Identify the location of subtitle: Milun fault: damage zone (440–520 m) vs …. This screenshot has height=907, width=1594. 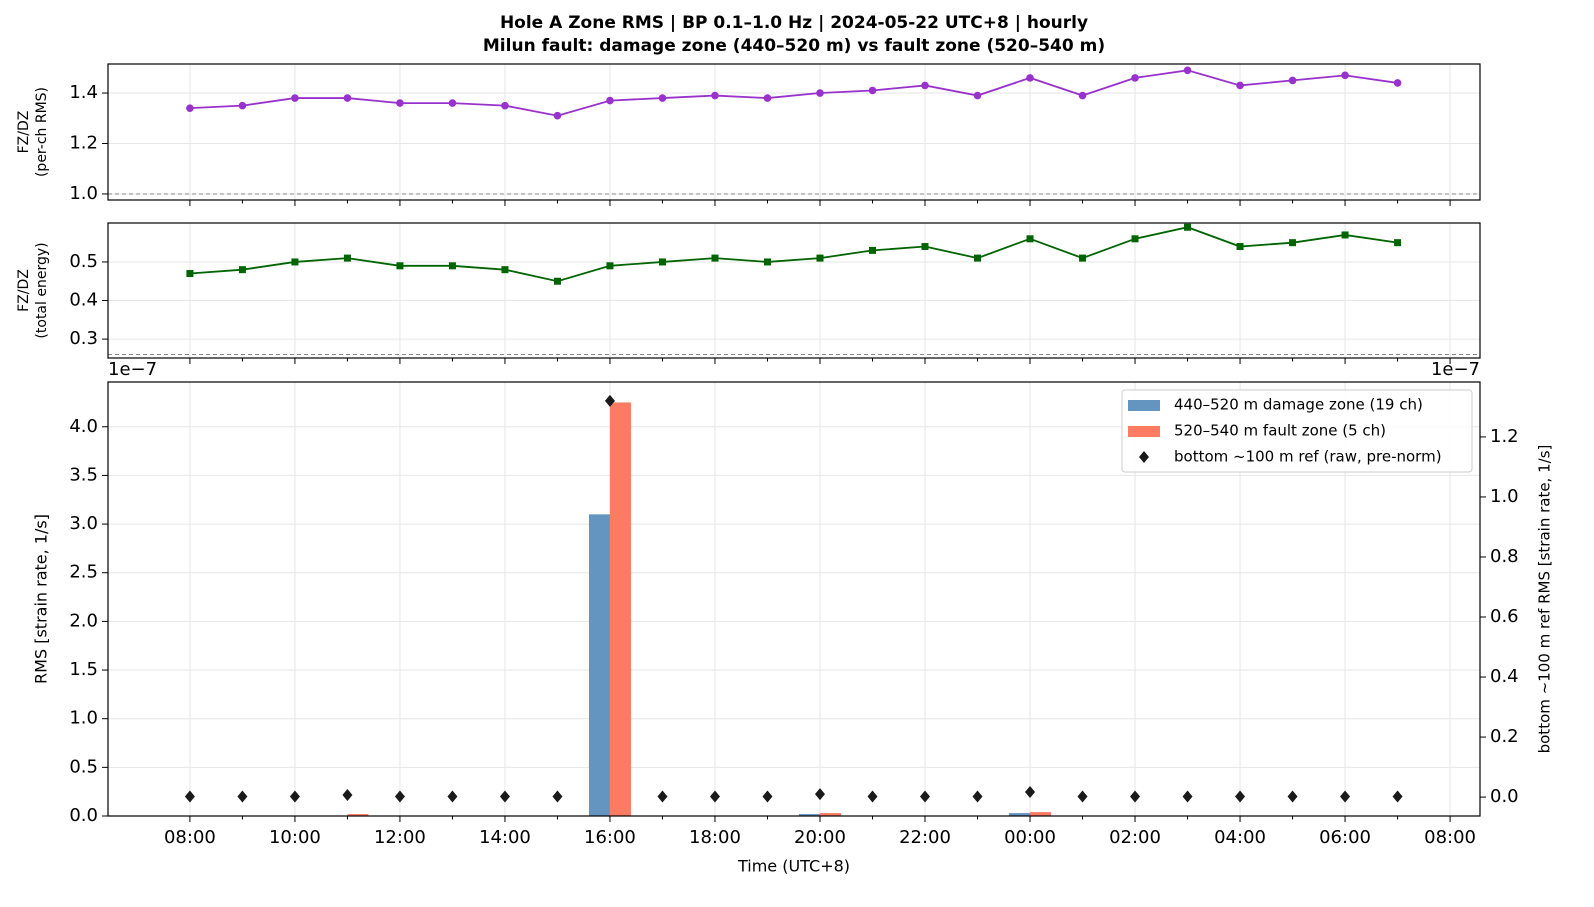
(794, 46).